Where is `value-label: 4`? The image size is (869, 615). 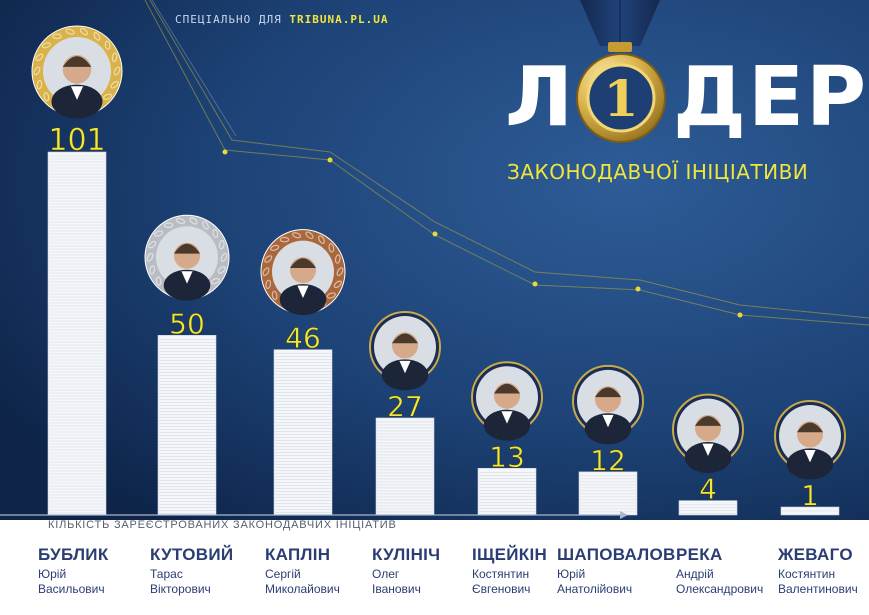
value-label: 4 is located at coordinates (708, 489).